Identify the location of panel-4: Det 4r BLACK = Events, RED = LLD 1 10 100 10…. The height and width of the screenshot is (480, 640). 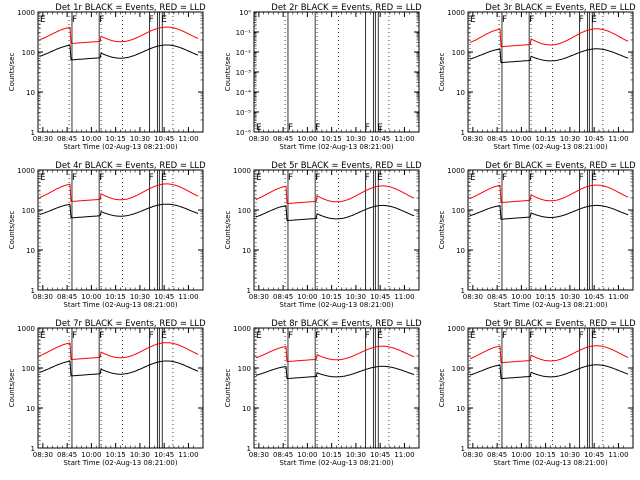
(107, 235).